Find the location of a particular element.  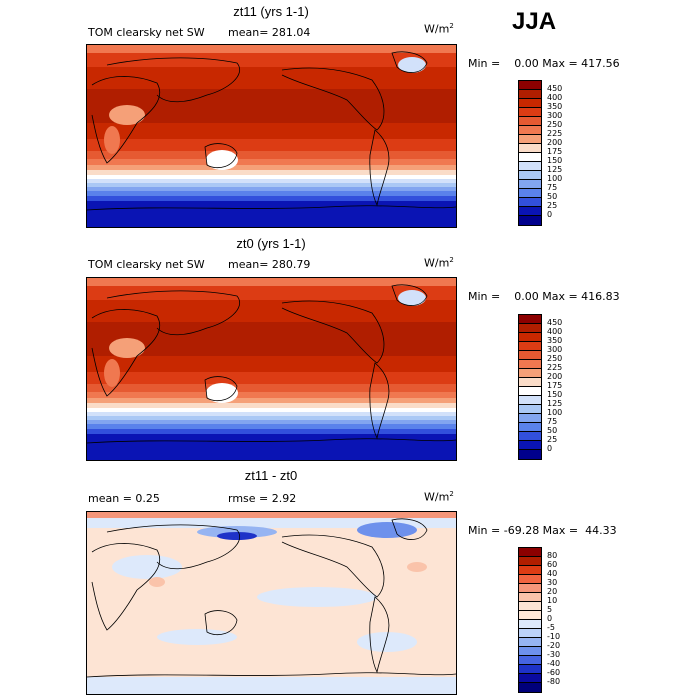

colorbar-level-label: 40 is located at coordinates (552, 573).